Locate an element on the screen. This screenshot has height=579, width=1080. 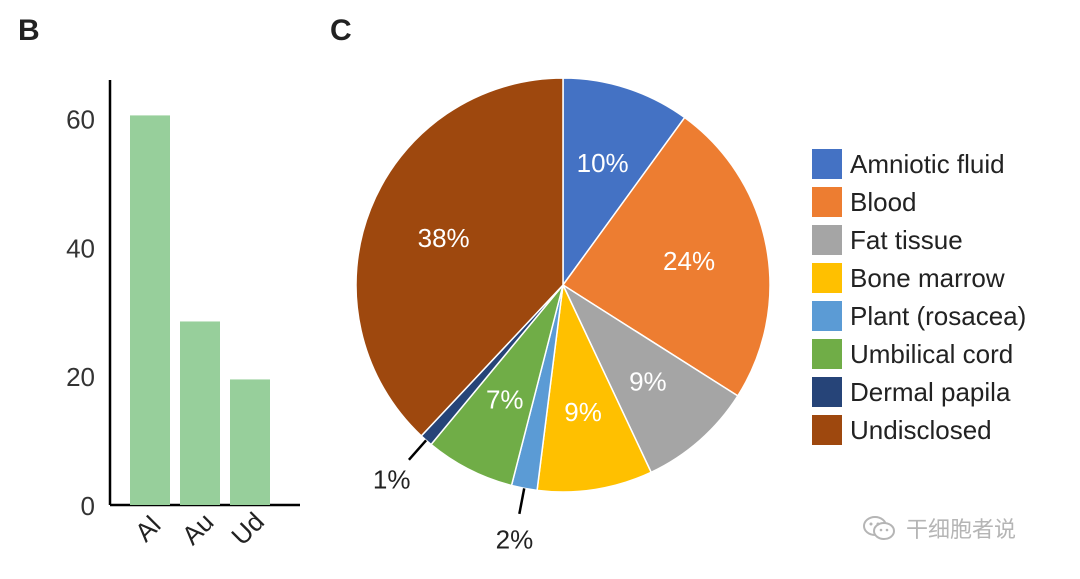
pie-value-label: 24% is located at coordinates (689, 261).